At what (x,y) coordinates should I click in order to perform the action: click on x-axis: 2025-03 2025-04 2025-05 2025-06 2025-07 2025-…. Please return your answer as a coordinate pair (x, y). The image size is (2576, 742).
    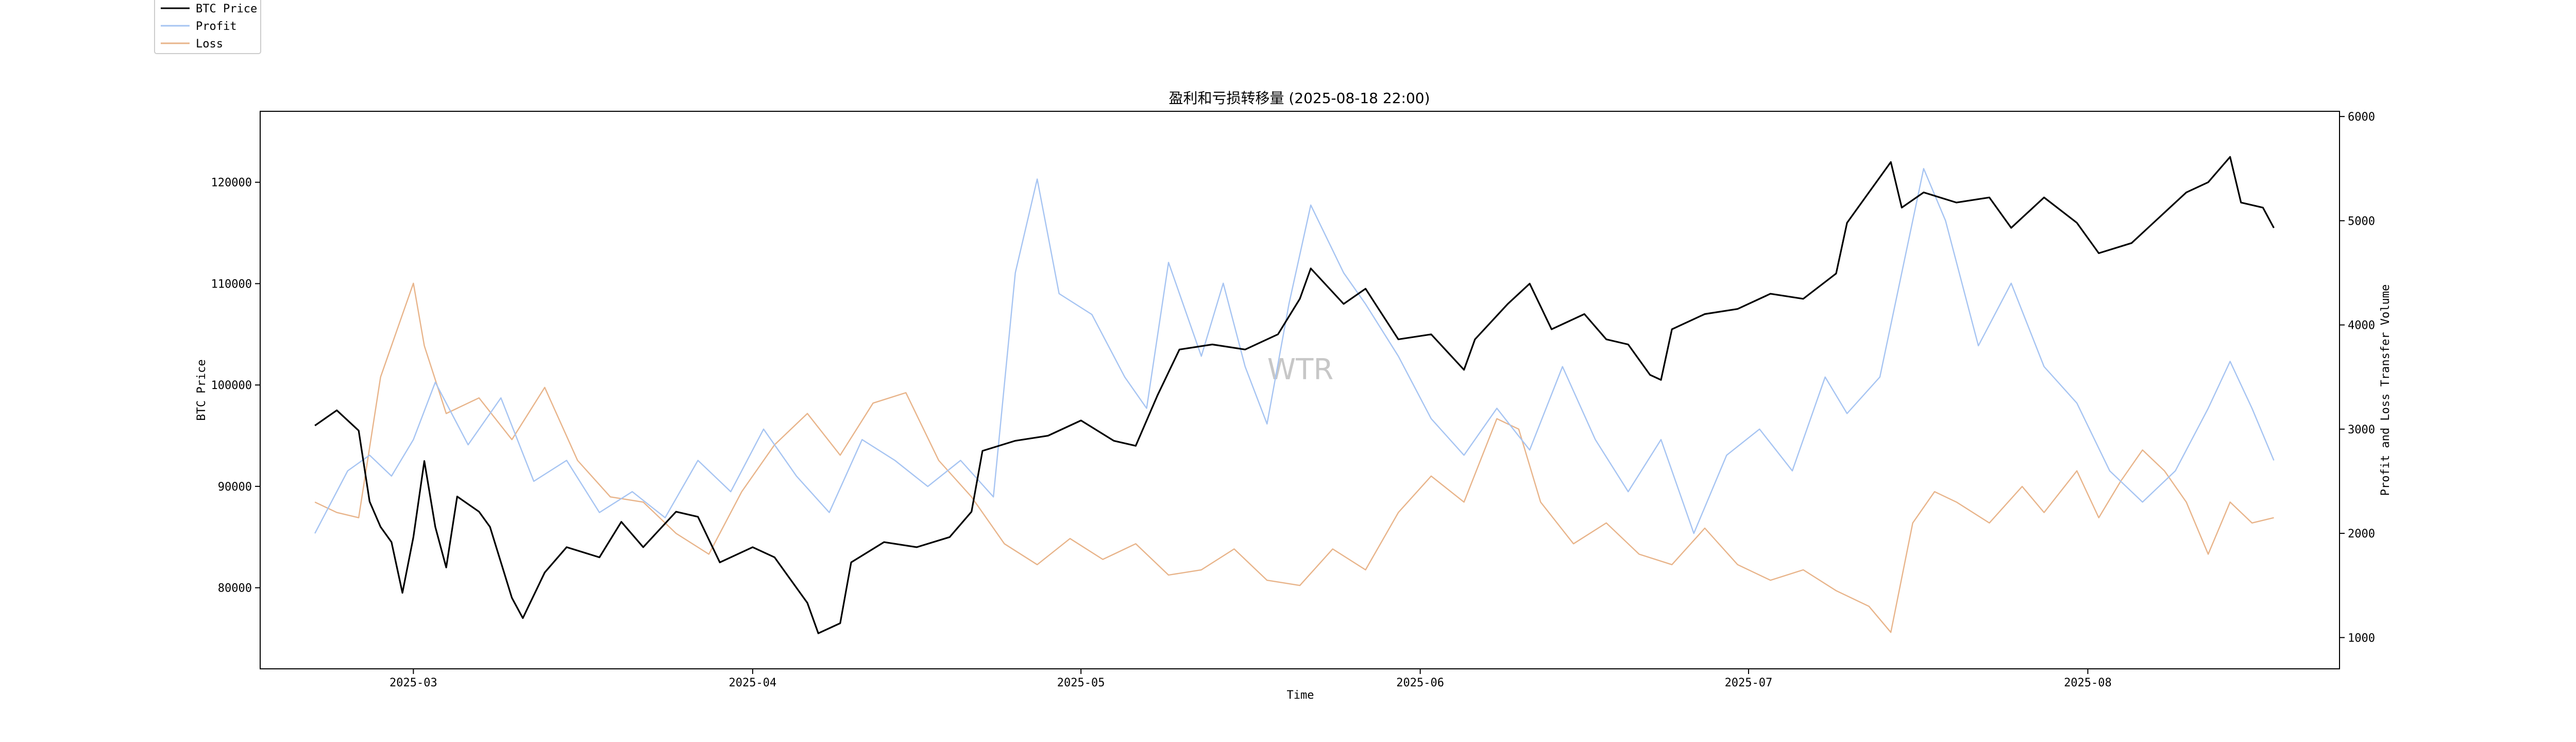
    Looking at the image, I should click on (1250, 679).